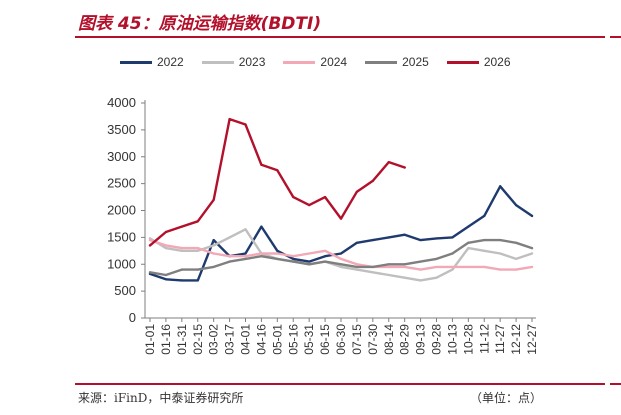  I want to click on x-tick-label: 05-31, so click(309, 339).